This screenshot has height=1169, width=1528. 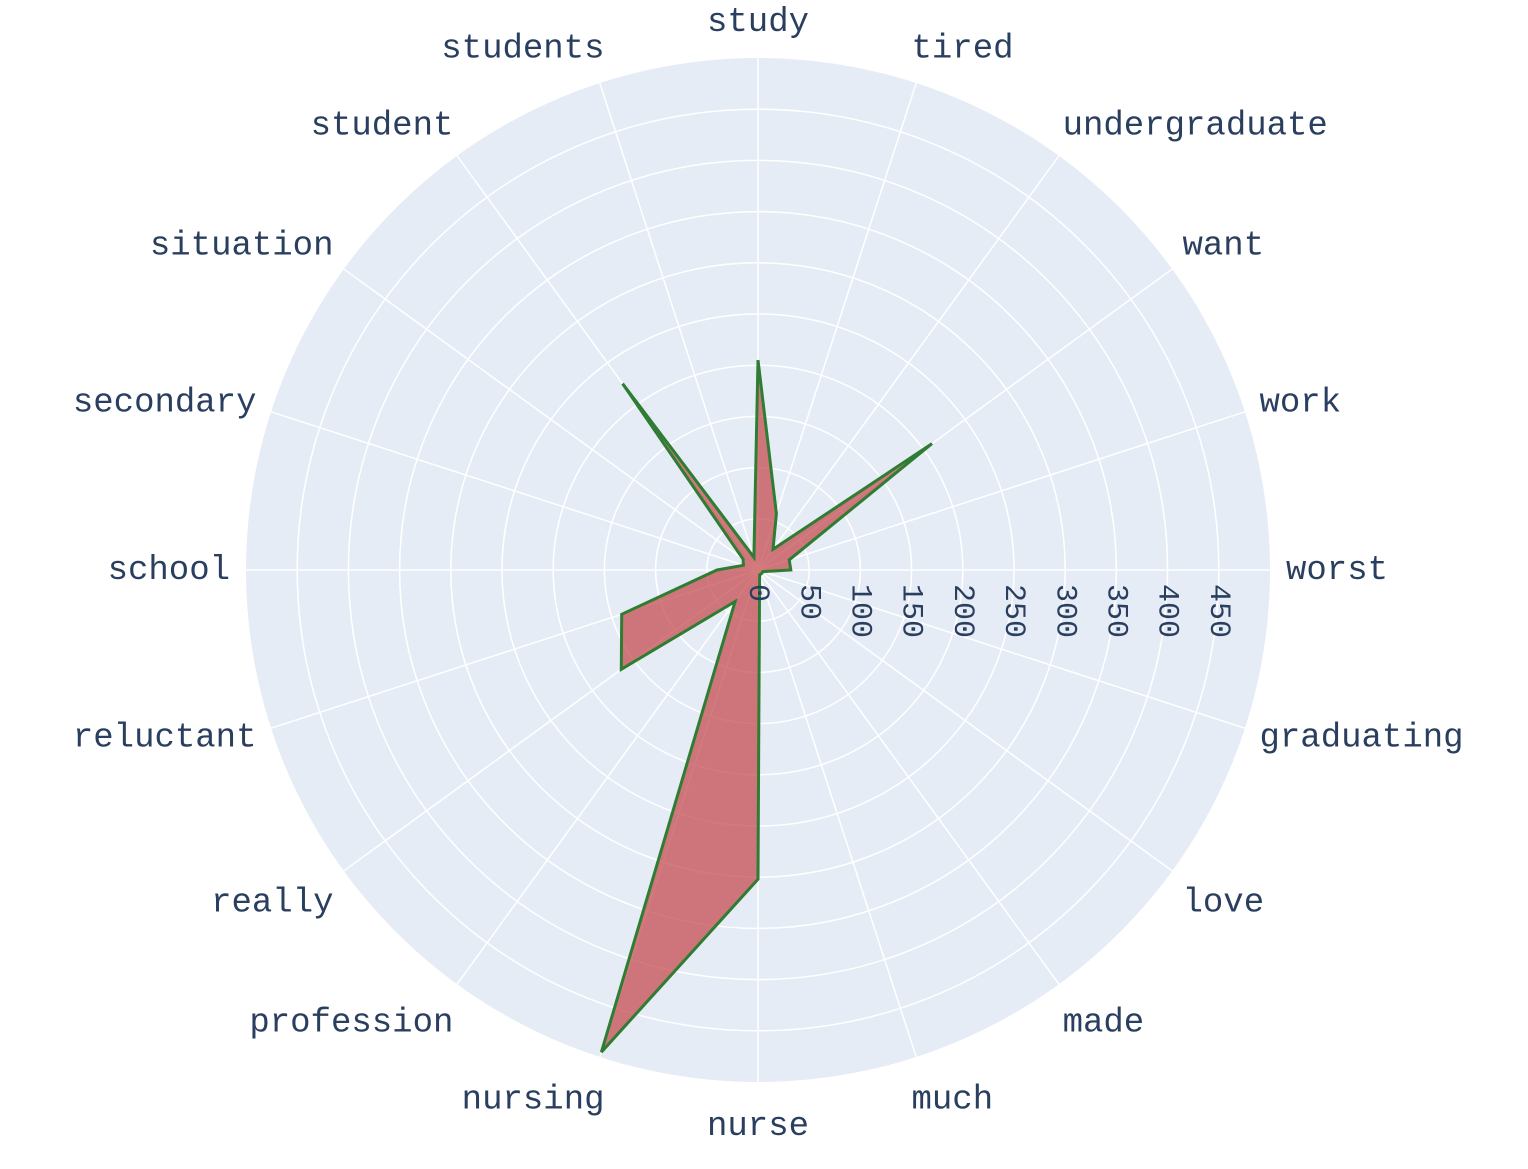 What do you see at coordinates (169, 571) in the screenshot?
I see `category-label-school: school` at bounding box center [169, 571].